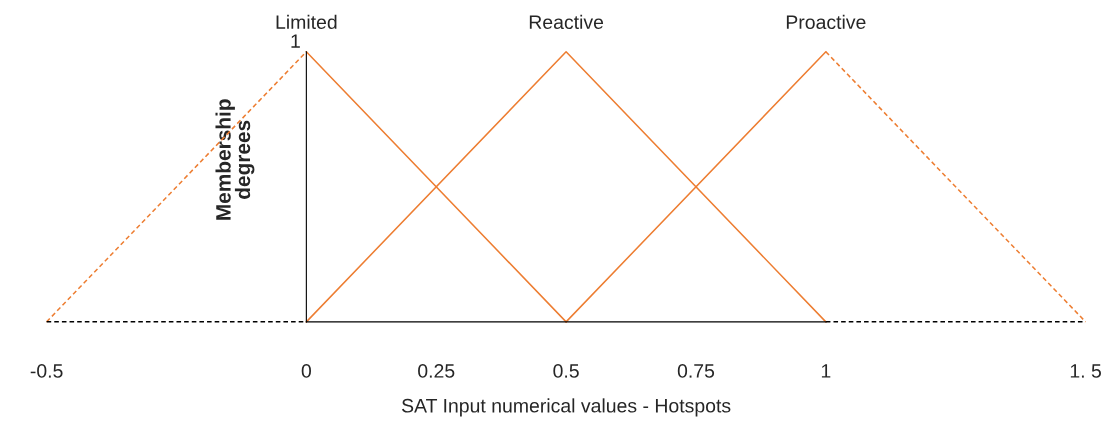 This screenshot has width=1110, height=428. Describe the element at coordinates (46, 371) in the screenshot. I see `x-tick-label: -0.5` at that location.